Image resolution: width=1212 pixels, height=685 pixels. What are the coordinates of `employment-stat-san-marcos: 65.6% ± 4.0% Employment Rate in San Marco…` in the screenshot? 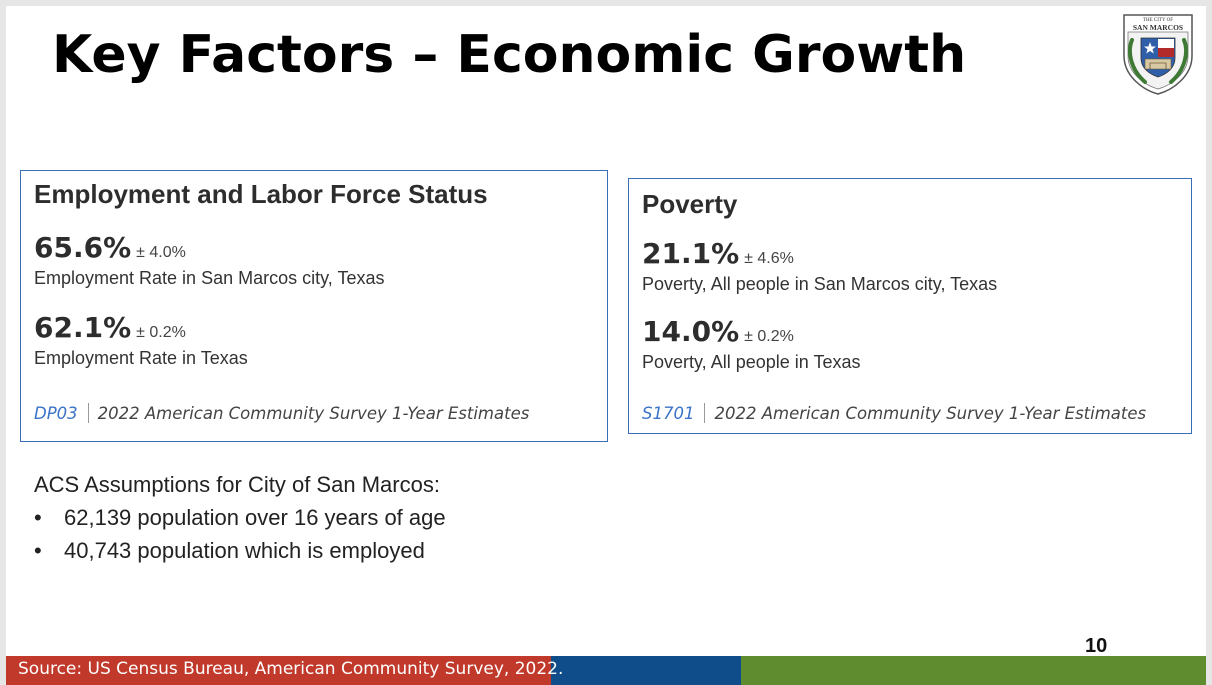 It's located at (209, 260).